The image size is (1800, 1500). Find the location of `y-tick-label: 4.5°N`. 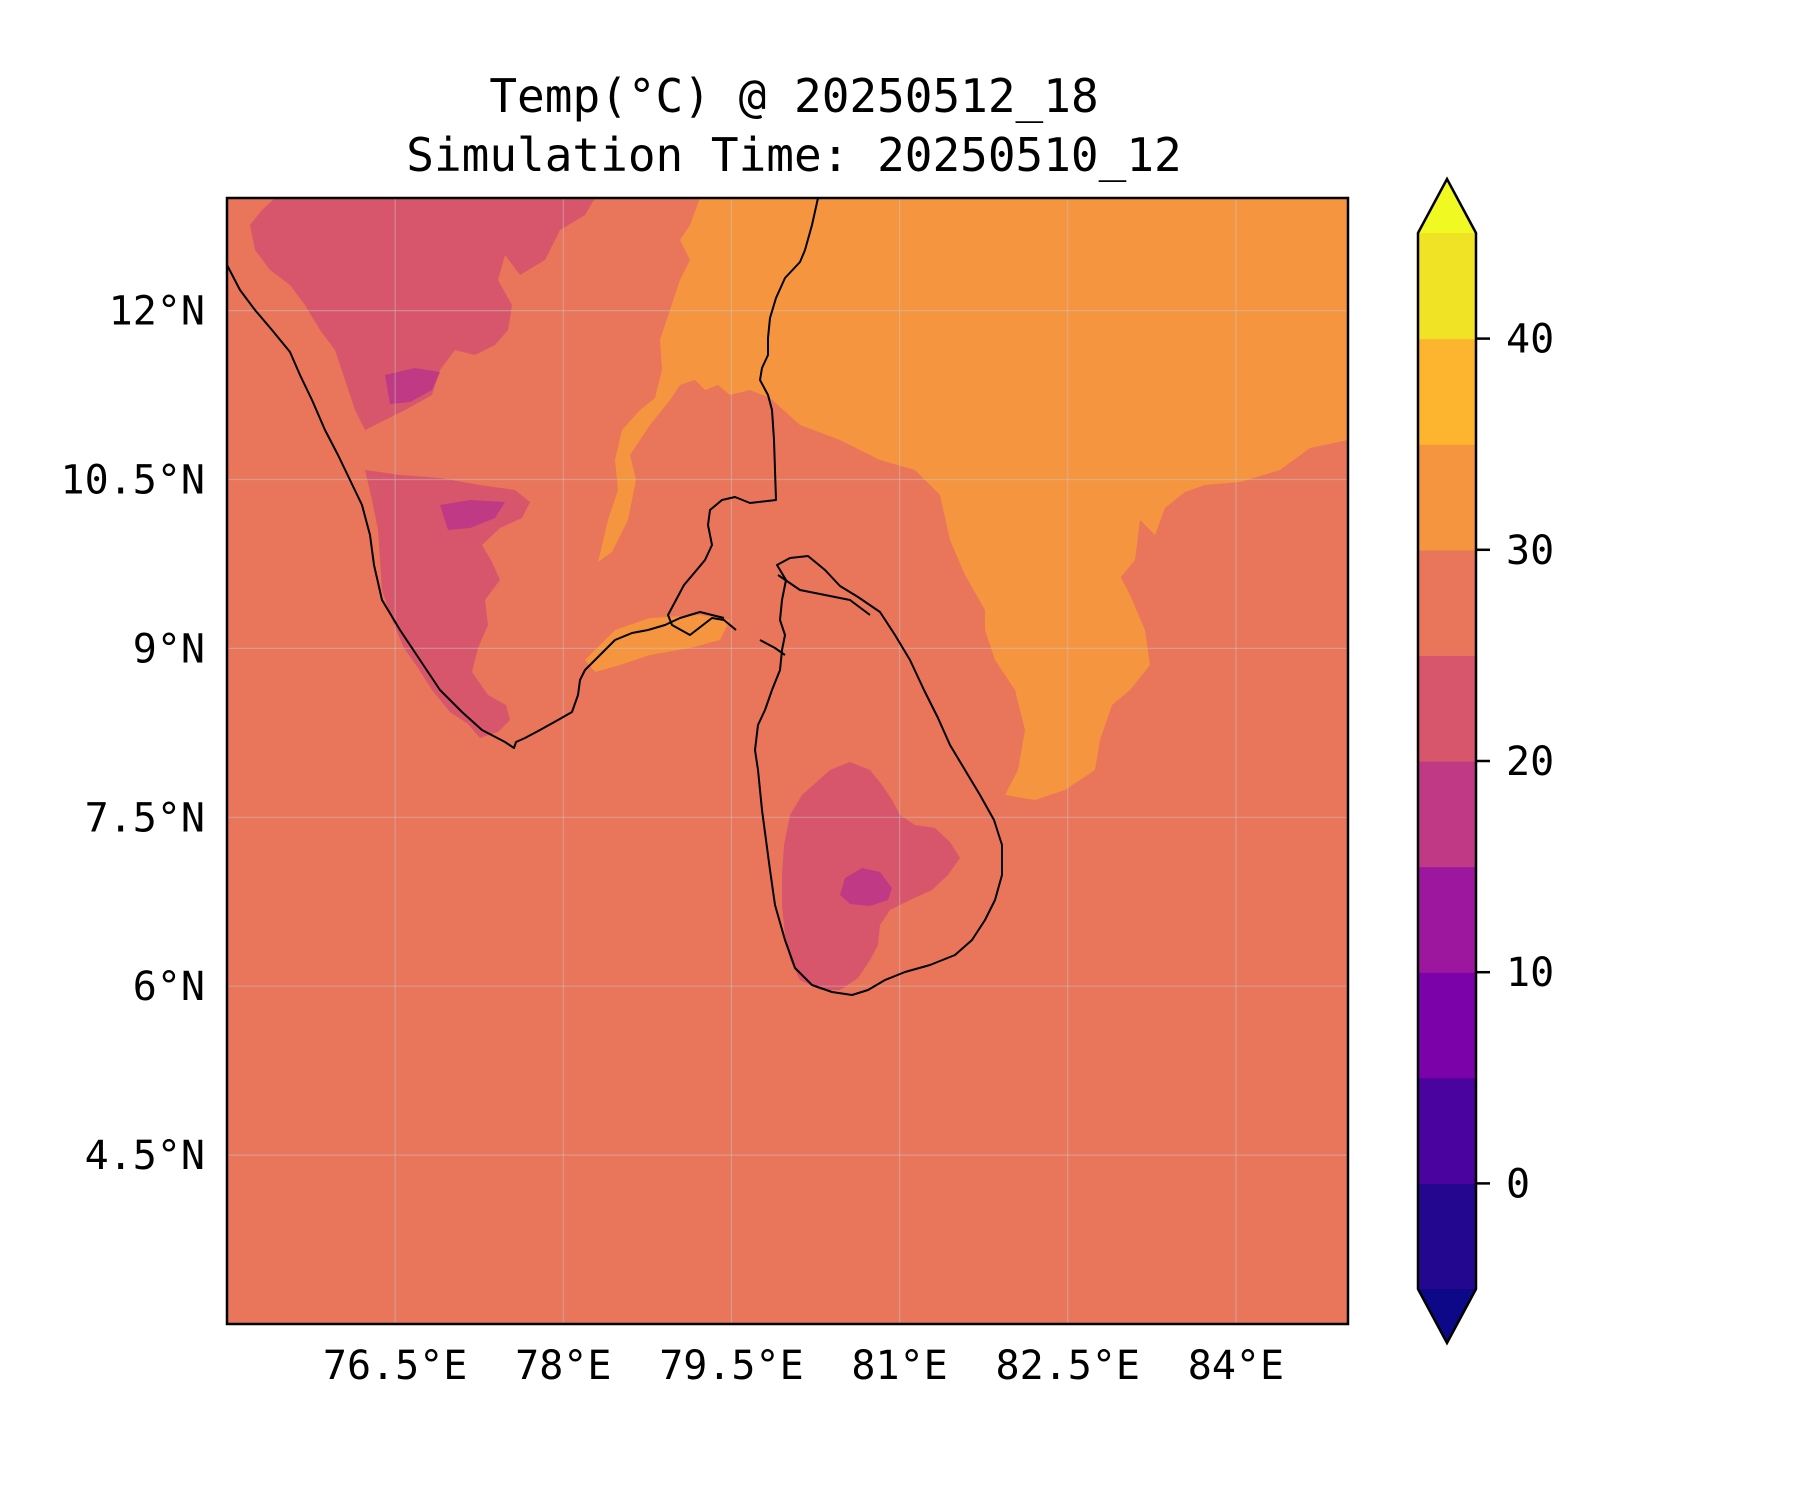

y-tick-label: 4.5°N is located at coordinates (145, 1156).